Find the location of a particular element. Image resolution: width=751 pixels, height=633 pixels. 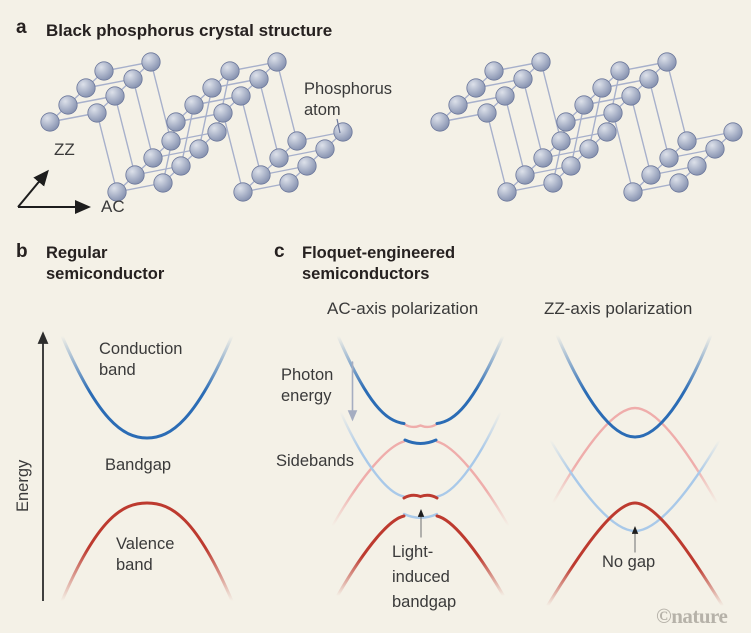

ac-conduction-sideband-curve is located at coordinates (420, 465).